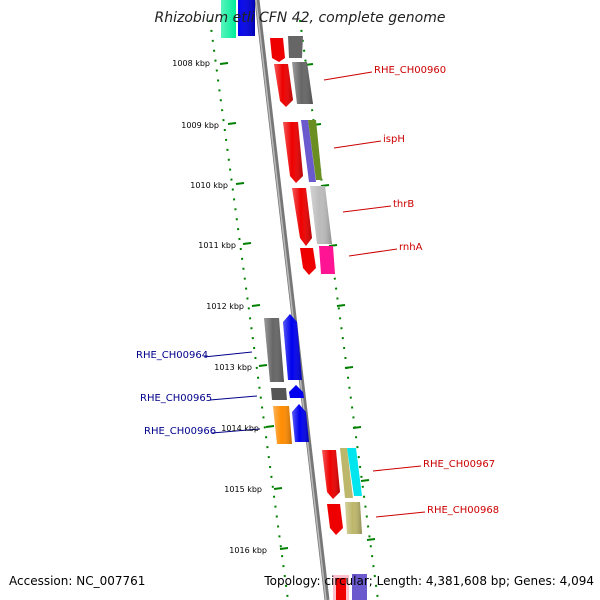  I want to click on kbp-label-1008: 1008 kbp, so click(191, 63).